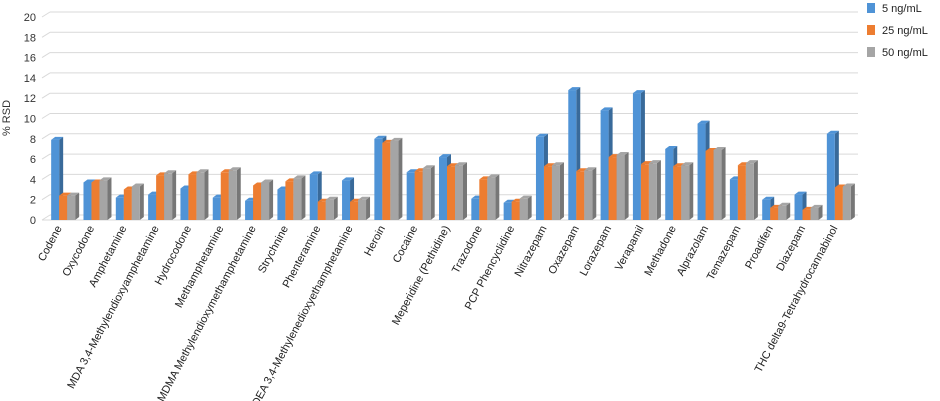  What do you see at coordinates (30, 38) in the screenshot?
I see `y-tick-label: 18` at bounding box center [30, 38].